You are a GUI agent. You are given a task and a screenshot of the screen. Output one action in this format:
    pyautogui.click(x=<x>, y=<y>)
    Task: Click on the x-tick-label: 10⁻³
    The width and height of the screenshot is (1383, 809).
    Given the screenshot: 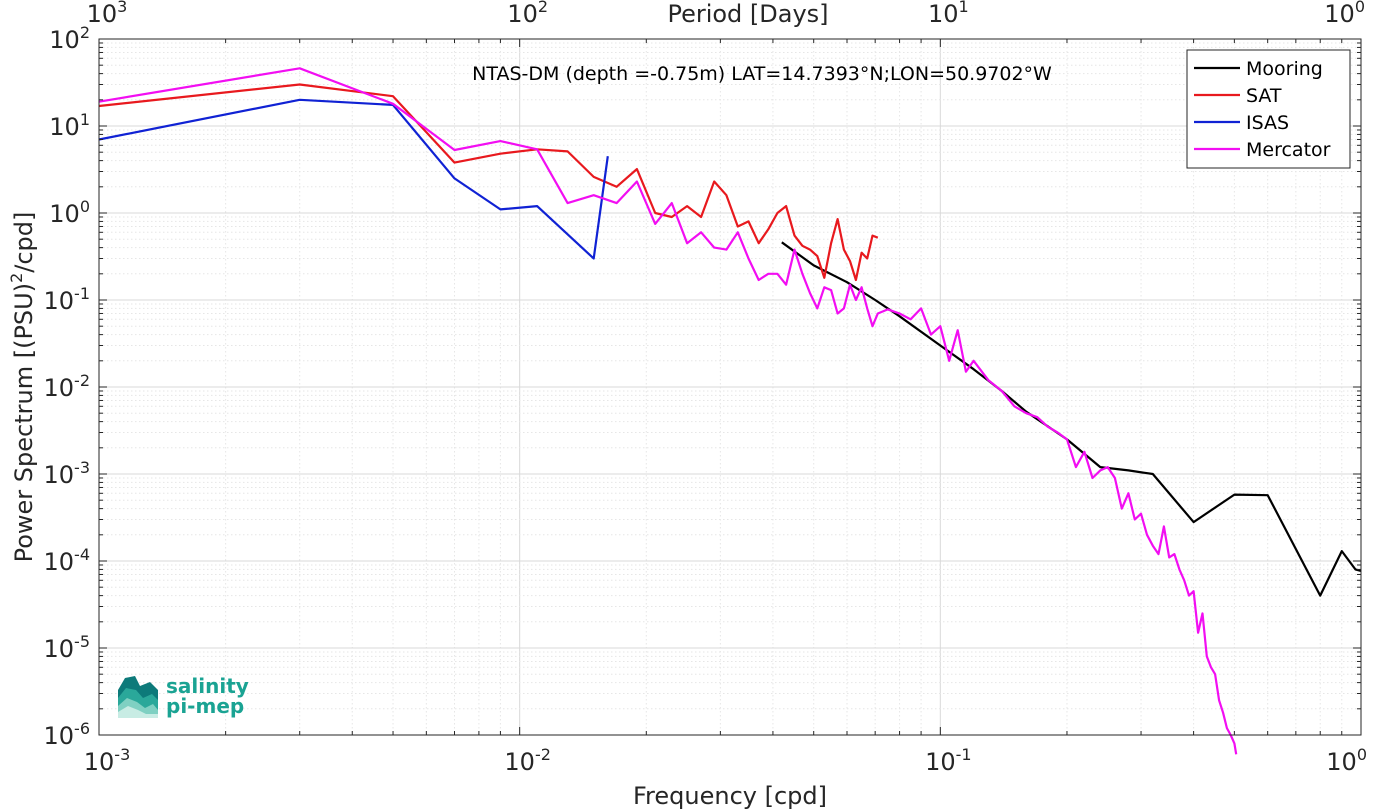 What is the action you would take?
    pyautogui.click(x=107, y=760)
    